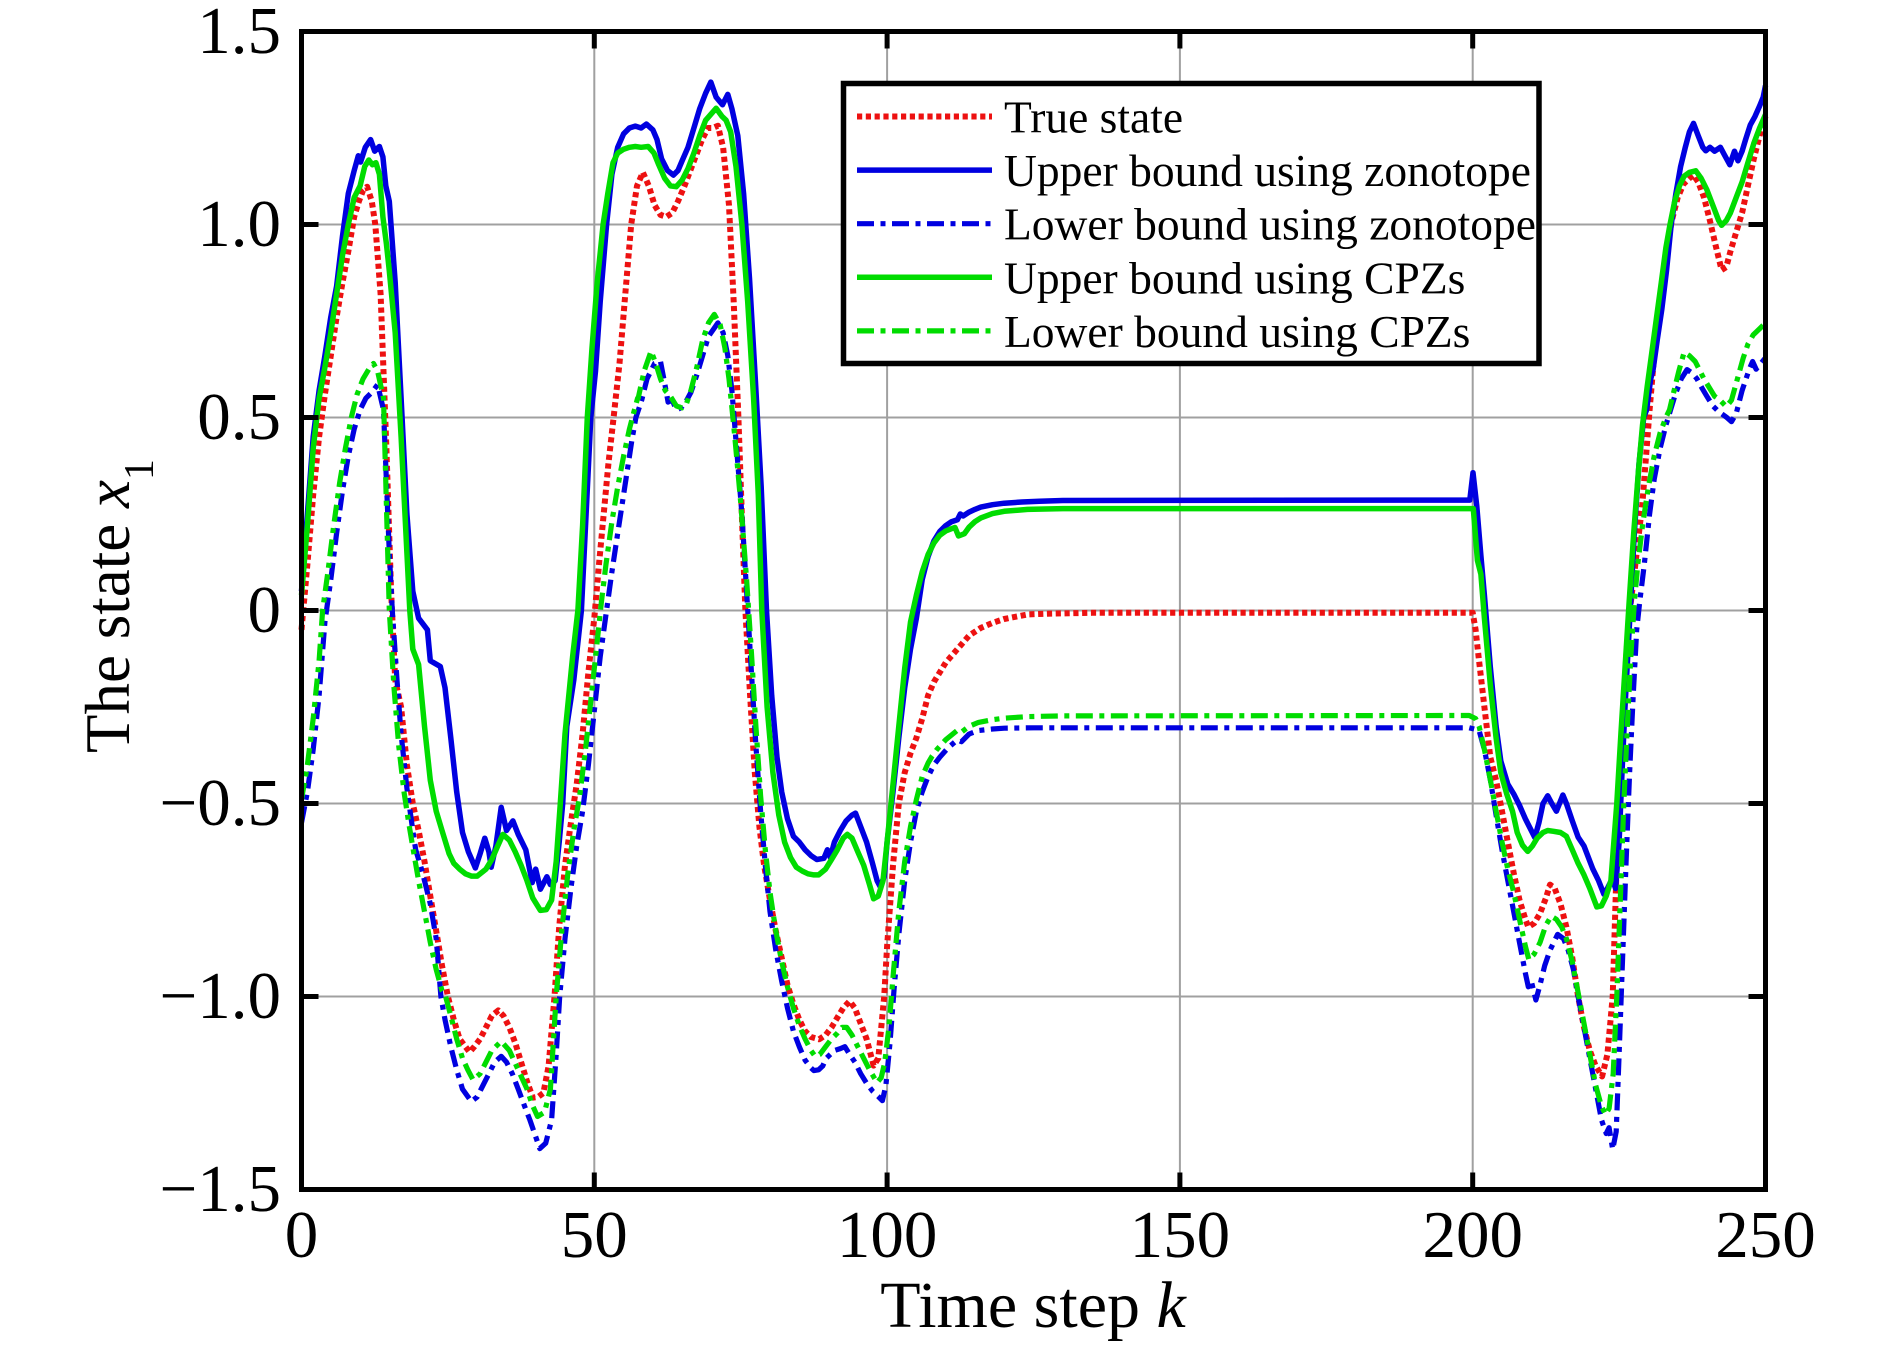  What do you see at coordinates (1765, 1235) in the screenshot?
I see `svg-text: 250` at bounding box center [1765, 1235].